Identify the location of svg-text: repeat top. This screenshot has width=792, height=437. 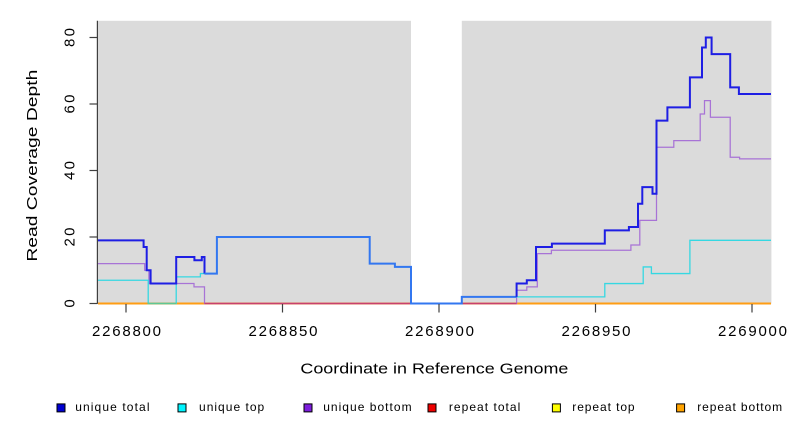
(603, 407).